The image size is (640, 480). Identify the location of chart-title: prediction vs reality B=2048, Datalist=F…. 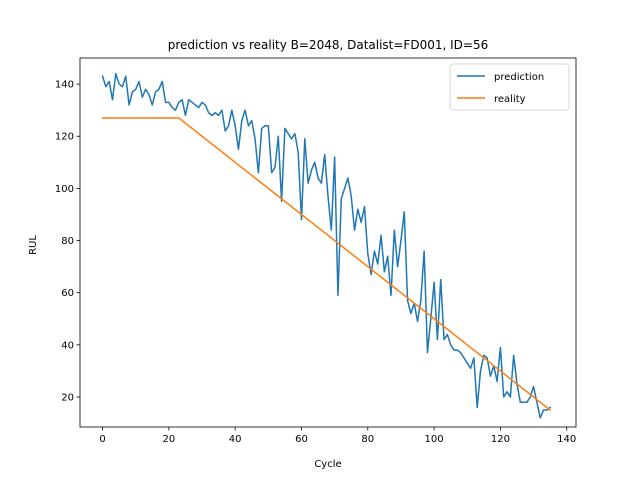
(328, 45).